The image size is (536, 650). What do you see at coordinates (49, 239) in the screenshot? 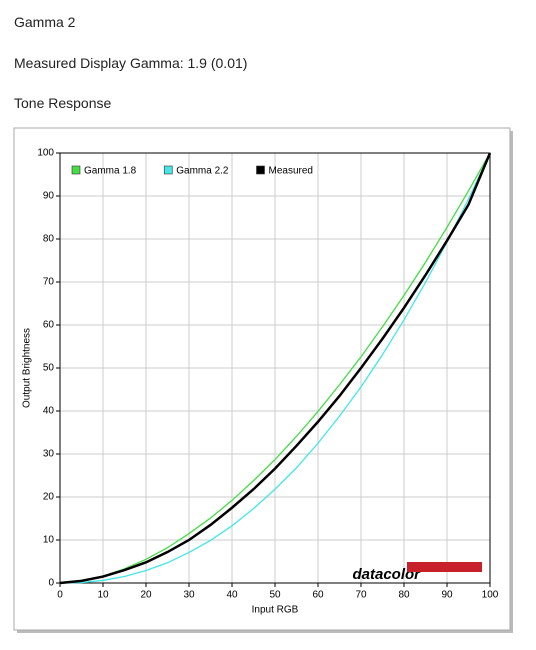
I see `y-tick-label: 80` at bounding box center [49, 239].